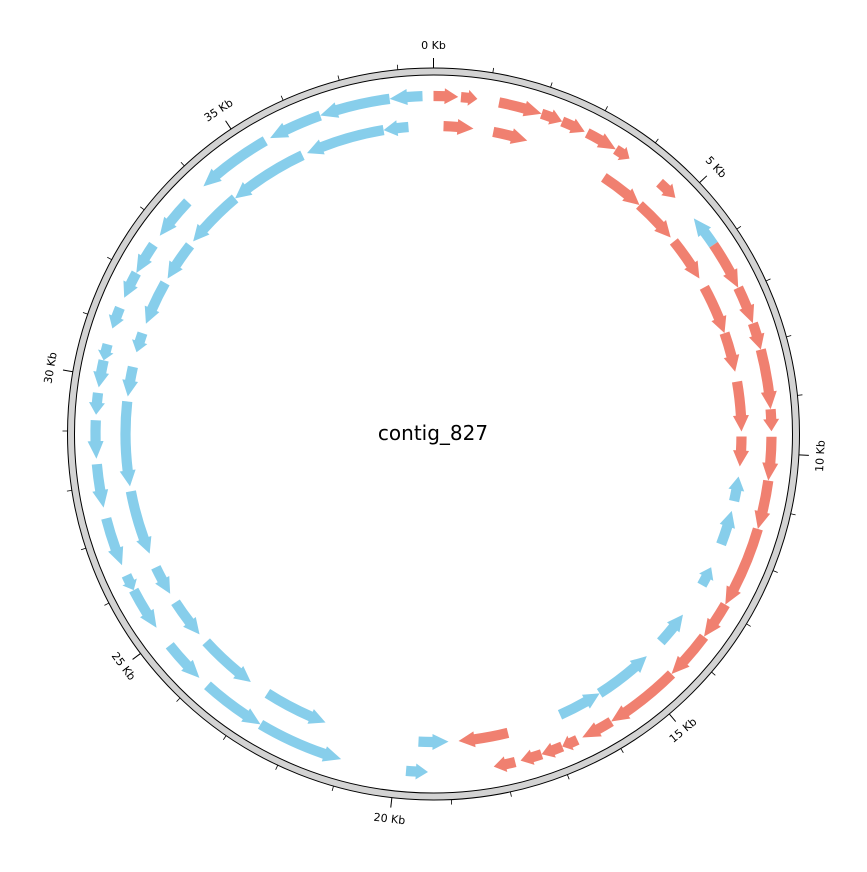  What do you see at coordinates (389, 819) in the screenshot?
I see `tick-label: 20 Kb` at bounding box center [389, 819].